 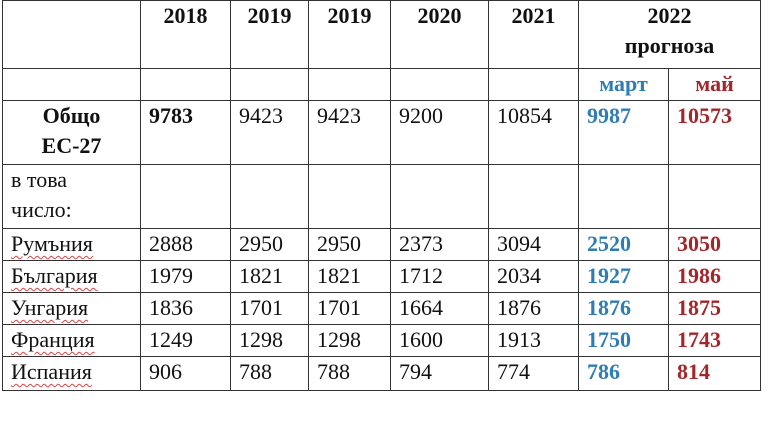 What do you see at coordinates (185, 132) in the screenshot?
I see `value-cell: 9783` at bounding box center [185, 132].